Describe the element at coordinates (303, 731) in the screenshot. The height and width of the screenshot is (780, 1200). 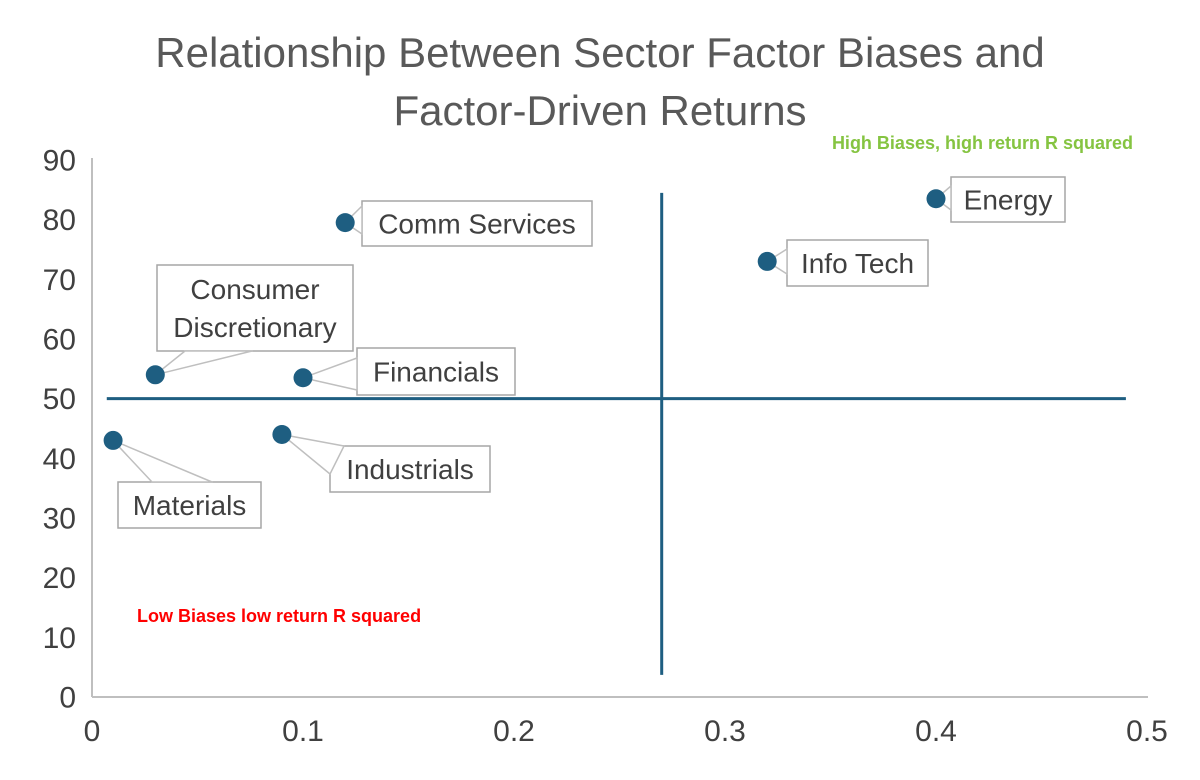
I see `x-tick-label-0.1: 0.1` at that location.